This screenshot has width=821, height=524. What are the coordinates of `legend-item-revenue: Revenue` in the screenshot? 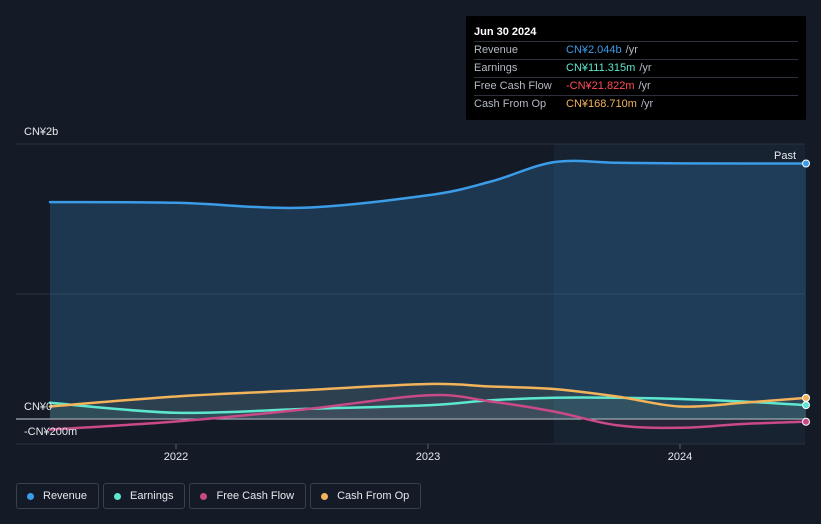 It's located at (58, 496).